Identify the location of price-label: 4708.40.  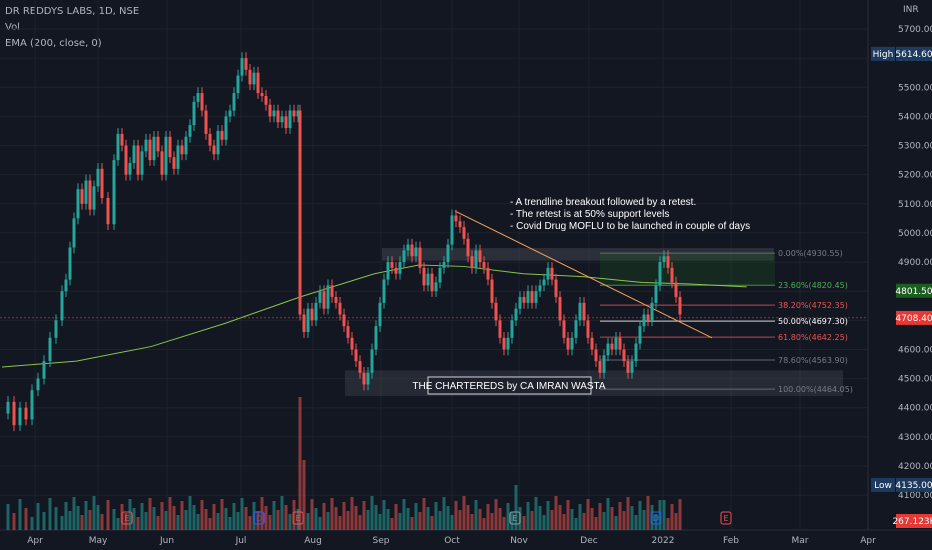
(913, 319).